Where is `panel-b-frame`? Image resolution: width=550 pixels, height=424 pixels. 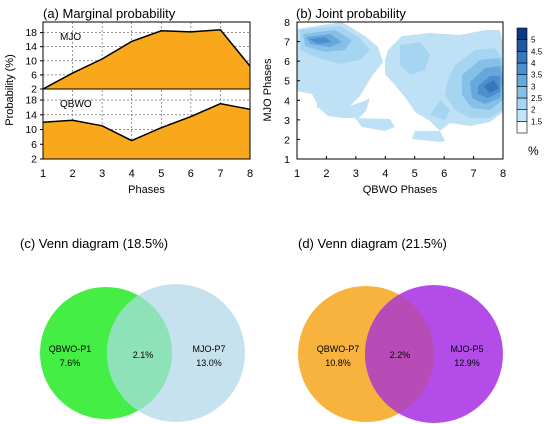 panel-b-frame is located at coordinates (400, 90).